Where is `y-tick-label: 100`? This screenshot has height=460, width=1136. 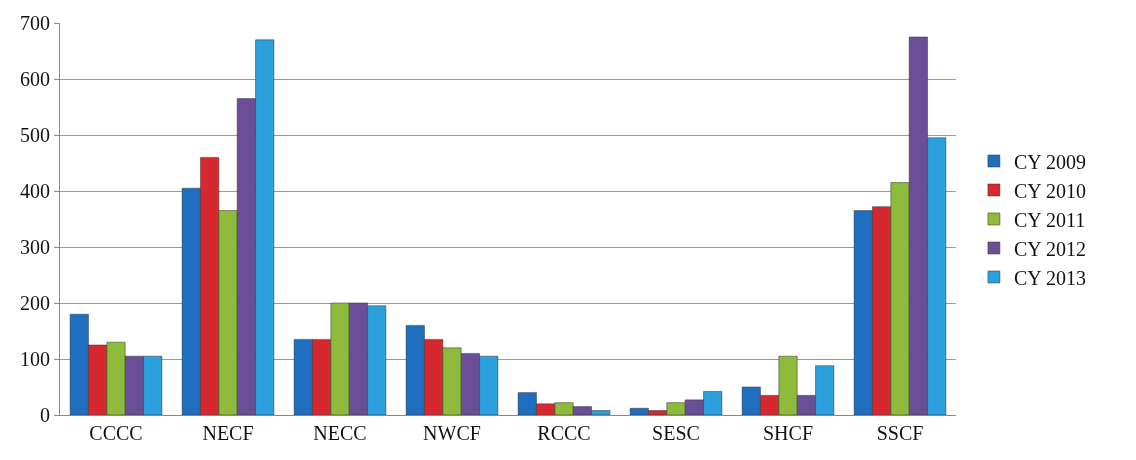 y-tick-label: 100 is located at coordinates (35, 359).